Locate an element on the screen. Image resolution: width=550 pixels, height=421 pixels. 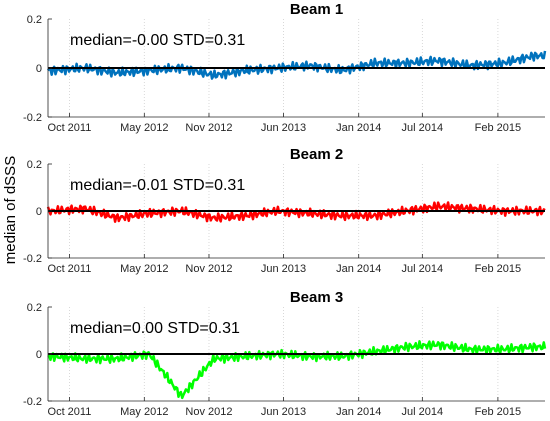
stats-annotation: median=-0.01 STD=0.31 is located at coordinates (157, 185).